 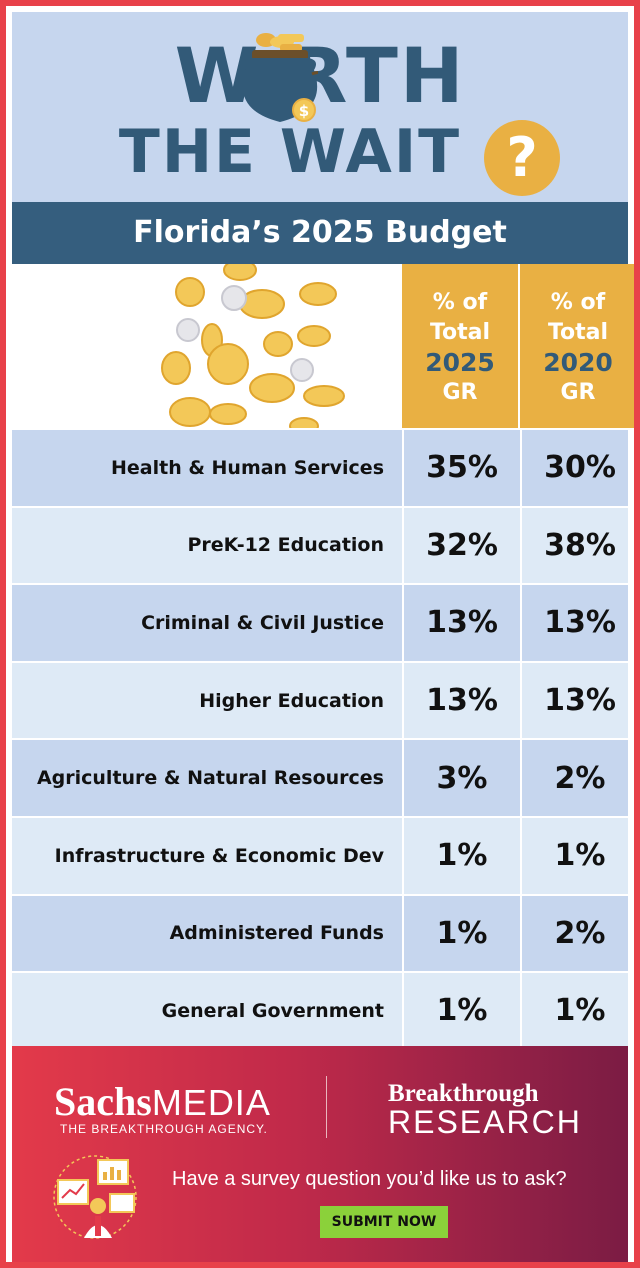 I want to click on table-row: Criminal & Civil Justice 13% 13%, so click(x=320, y=622).